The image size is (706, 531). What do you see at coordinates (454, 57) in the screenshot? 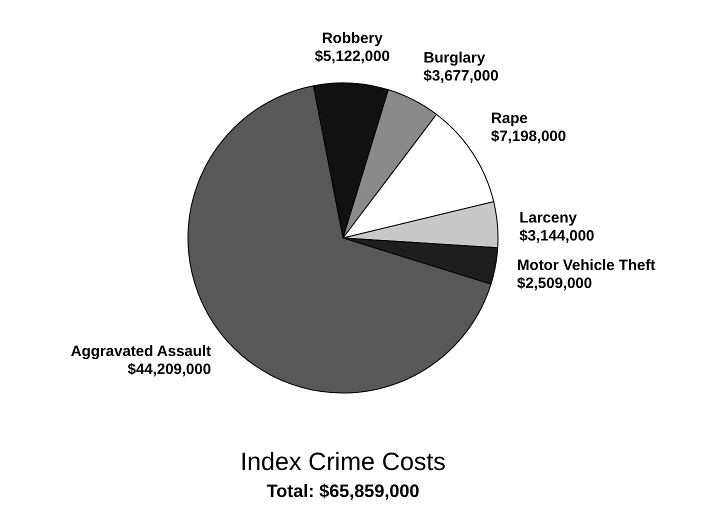
I see `slice-label: Burglary` at bounding box center [454, 57].